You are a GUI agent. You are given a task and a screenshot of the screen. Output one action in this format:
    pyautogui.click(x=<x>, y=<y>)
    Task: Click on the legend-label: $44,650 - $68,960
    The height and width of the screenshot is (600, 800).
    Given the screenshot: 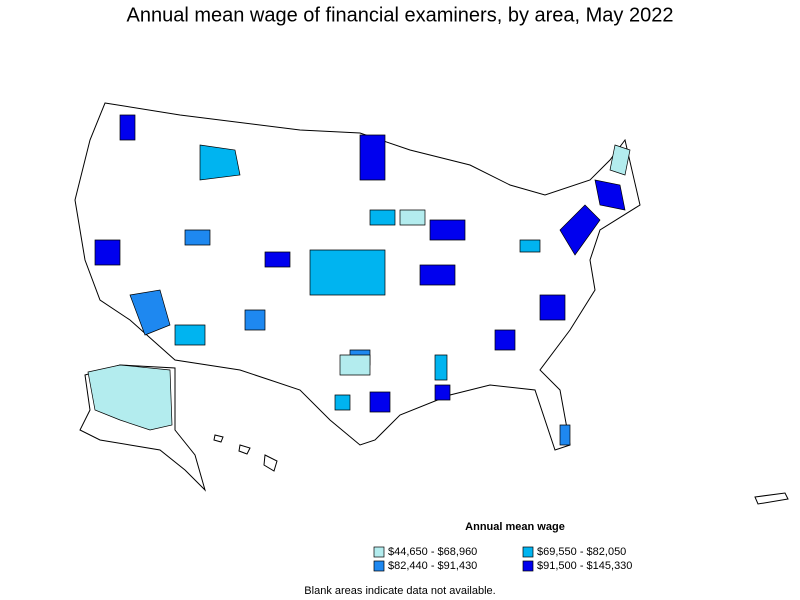 What is the action you would take?
    pyautogui.click(x=432, y=552)
    